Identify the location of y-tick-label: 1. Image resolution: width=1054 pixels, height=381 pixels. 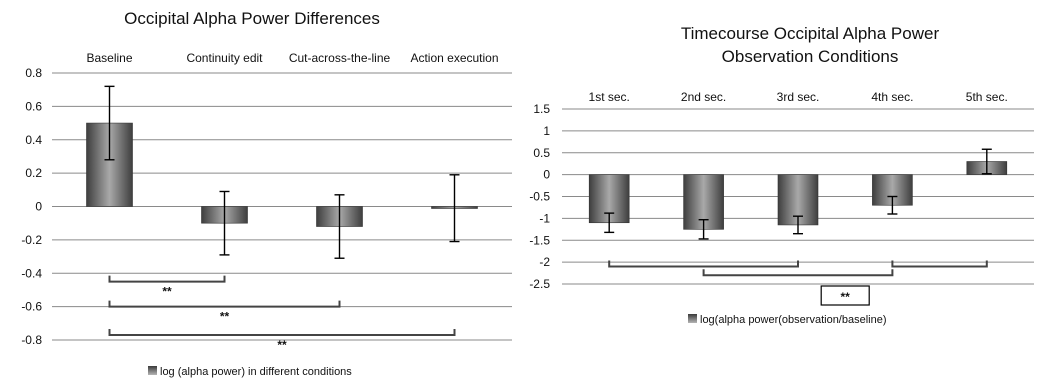
(546, 131).